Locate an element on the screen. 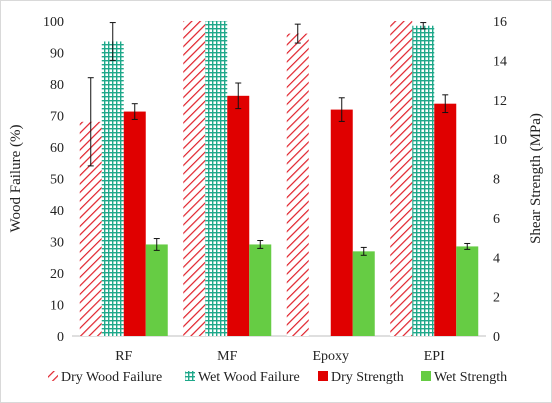  bar-dry-wood-failure-rf is located at coordinates (90, 228).